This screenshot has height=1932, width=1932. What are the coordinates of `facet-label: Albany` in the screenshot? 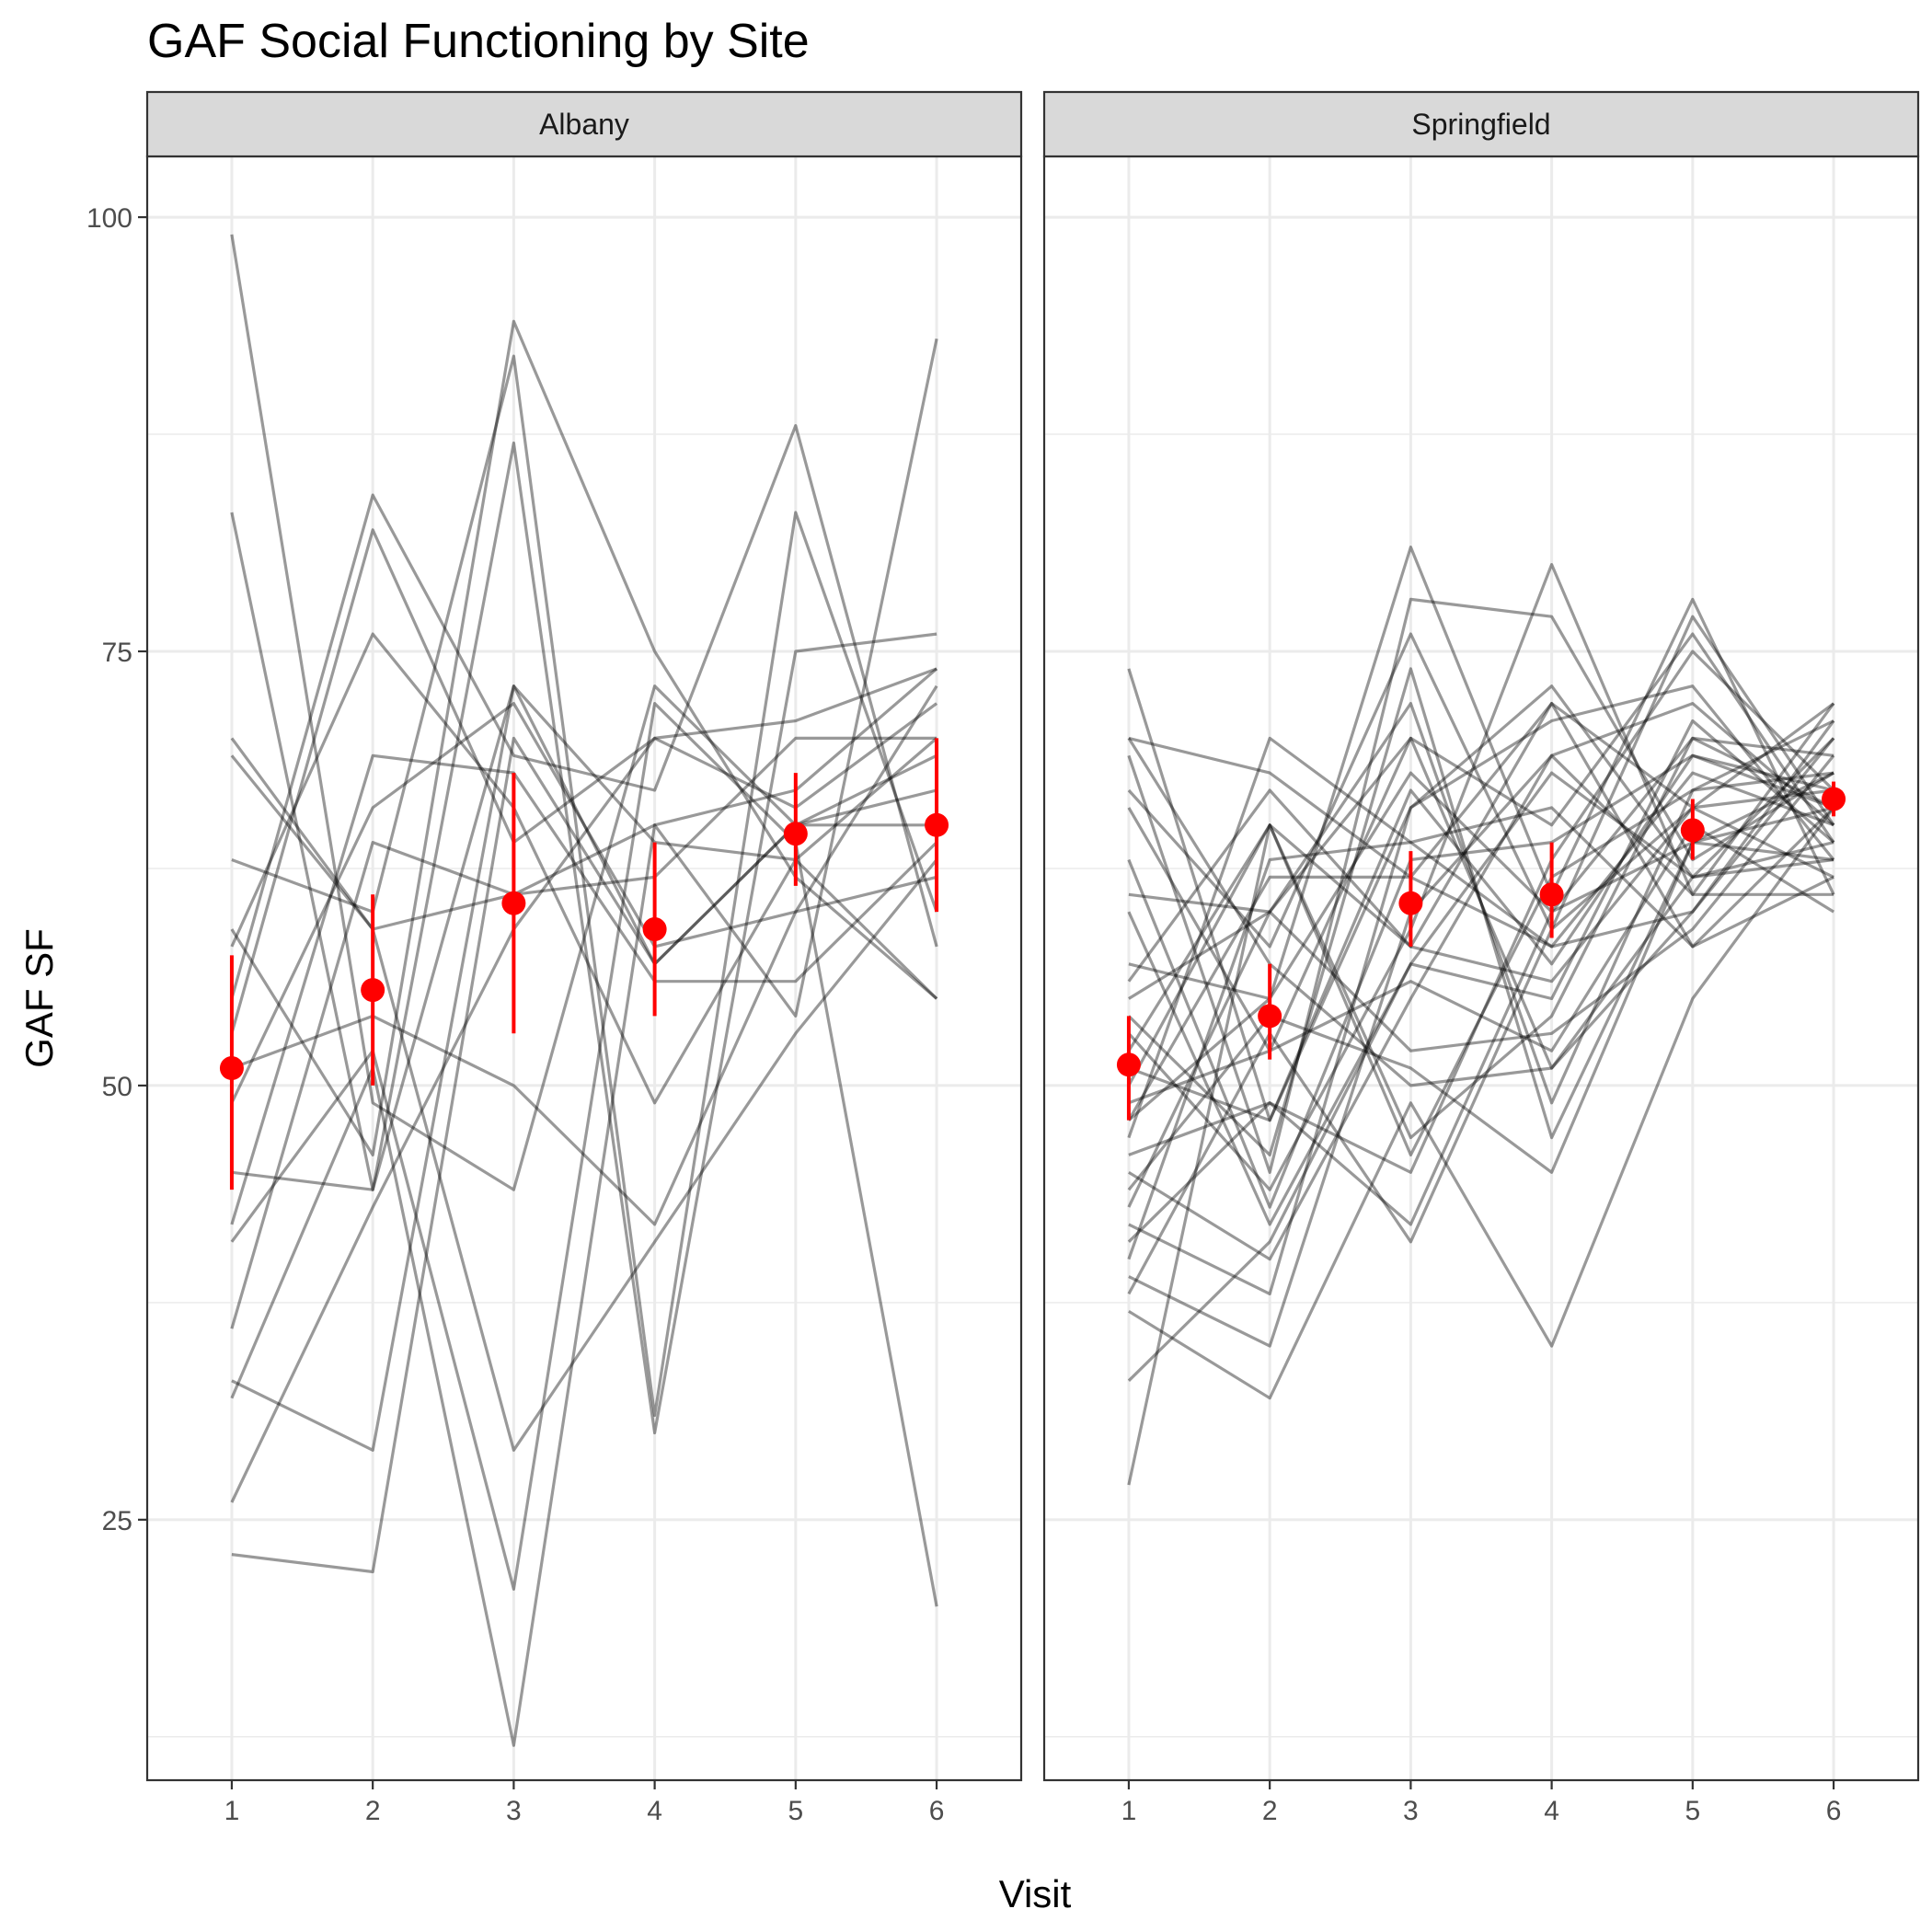 It's located at (584, 124).